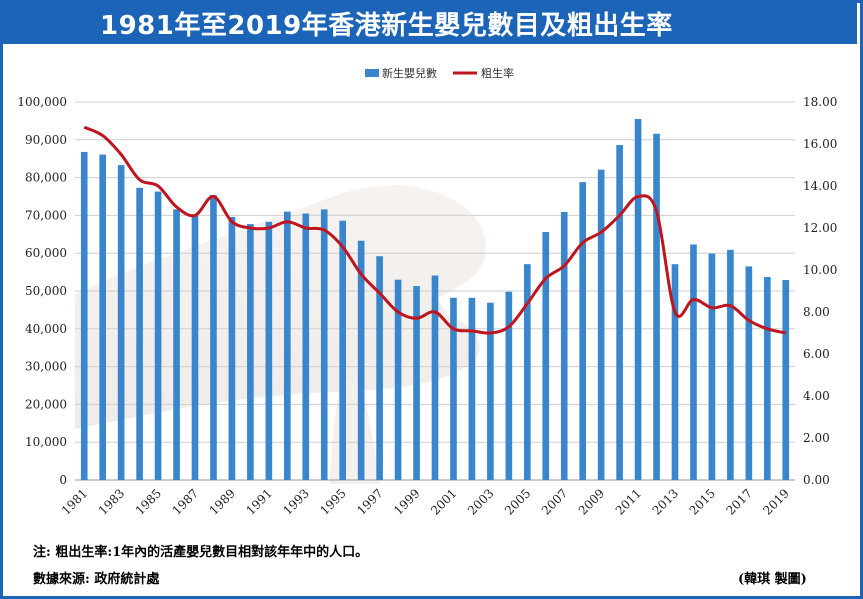 This screenshot has width=863, height=599. What do you see at coordinates (786, 380) in the screenshot?
I see `bar-2019` at bounding box center [786, 380].